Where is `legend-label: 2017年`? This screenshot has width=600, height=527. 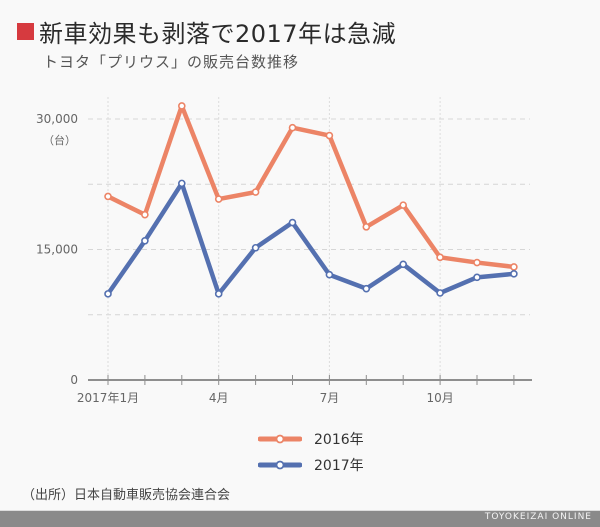
legend-label: 2017年 is located at coordinates (339, 466).